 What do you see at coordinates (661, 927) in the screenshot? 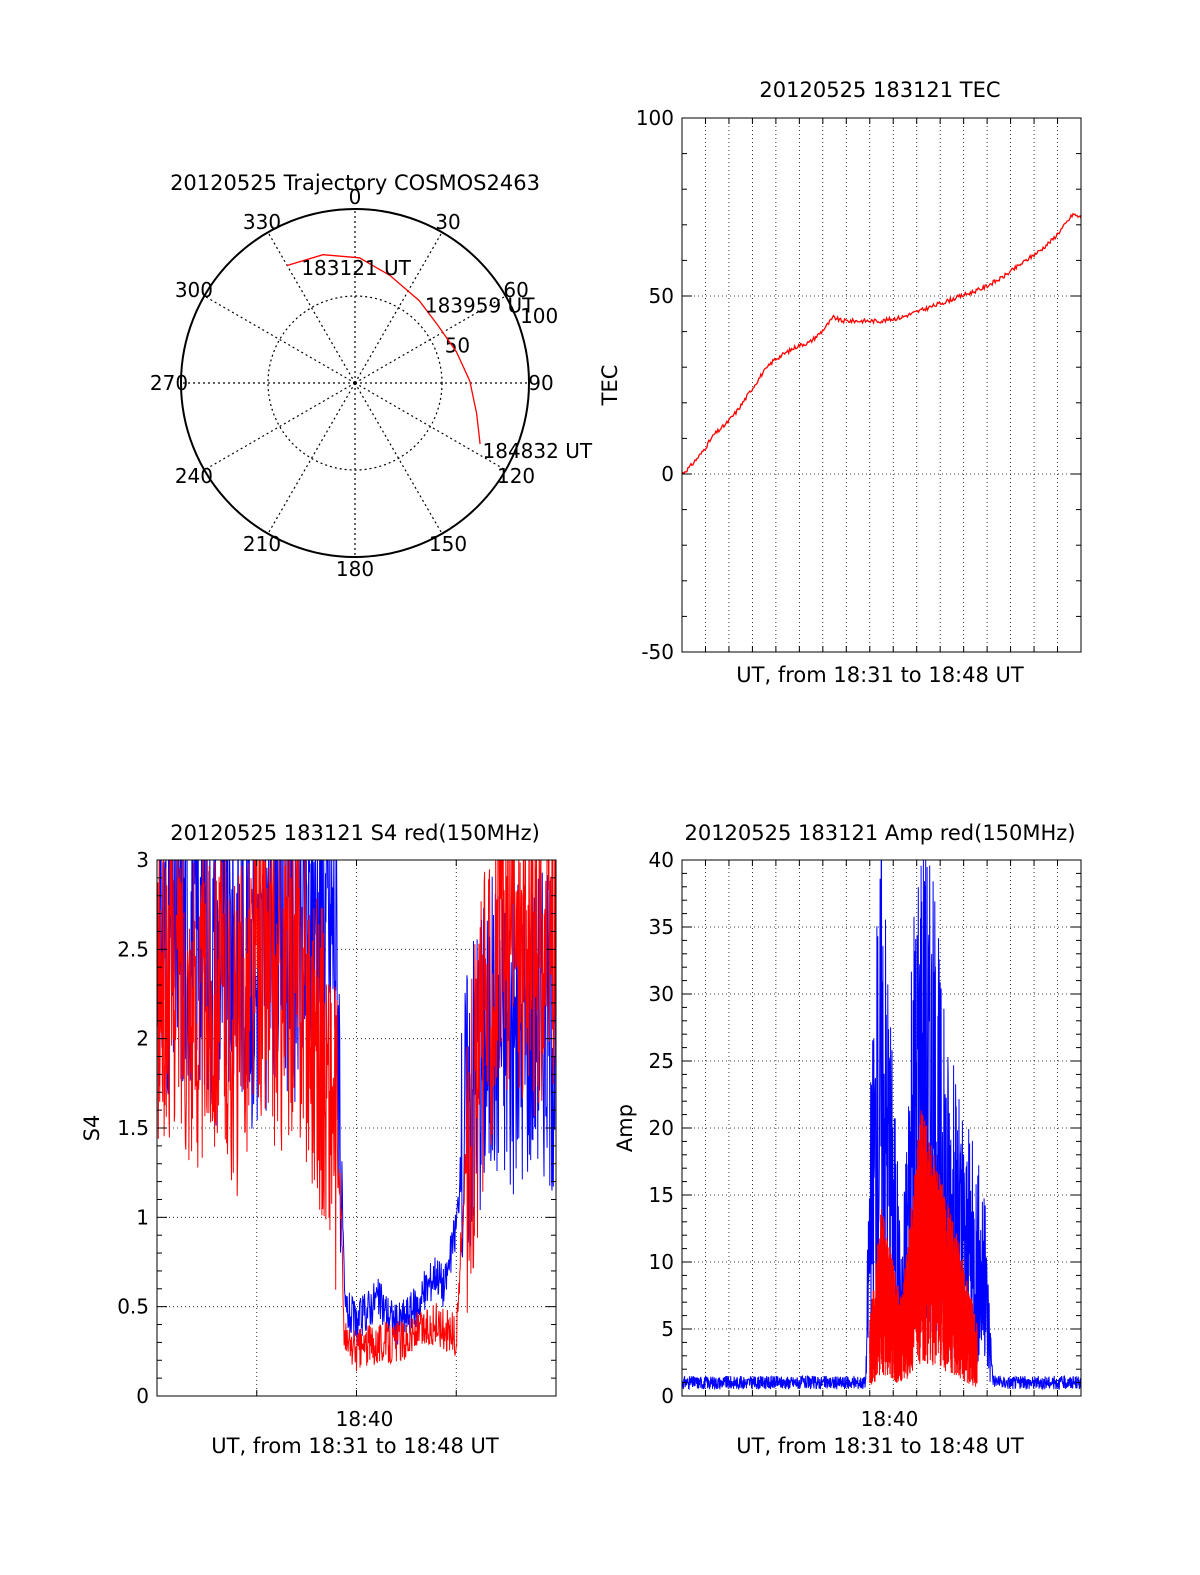
I see `y-tick-label: 35` at bounding box center [661, 927].